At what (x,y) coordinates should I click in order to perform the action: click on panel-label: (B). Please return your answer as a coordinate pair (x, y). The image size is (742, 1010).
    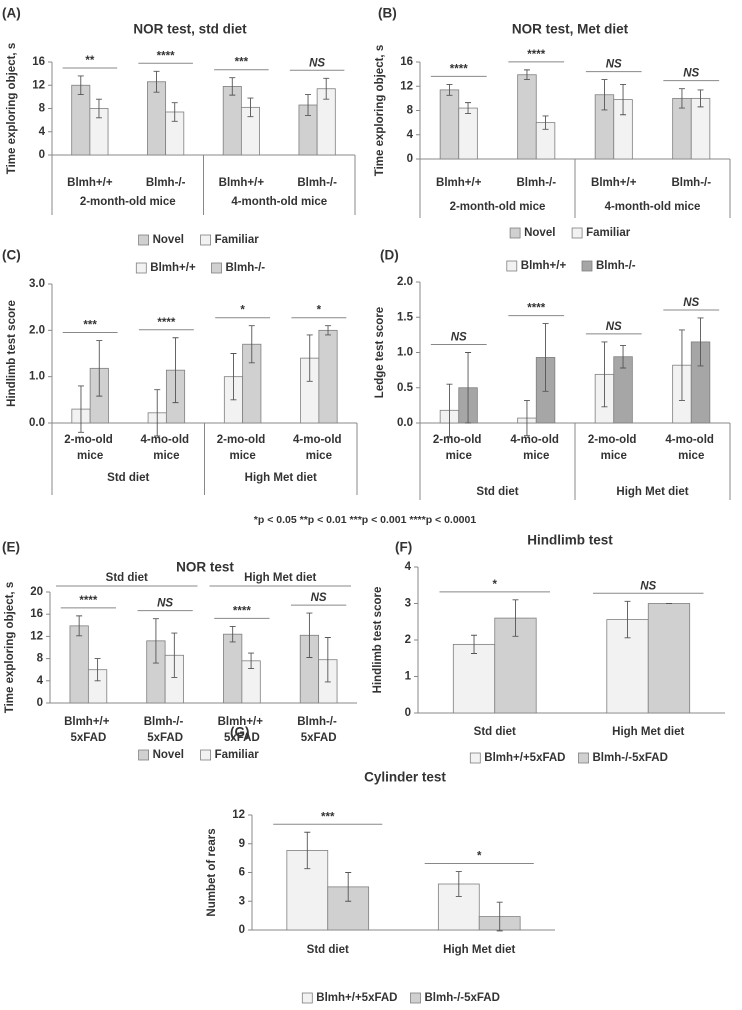
    Looking at the image, I should click on (387, 13).